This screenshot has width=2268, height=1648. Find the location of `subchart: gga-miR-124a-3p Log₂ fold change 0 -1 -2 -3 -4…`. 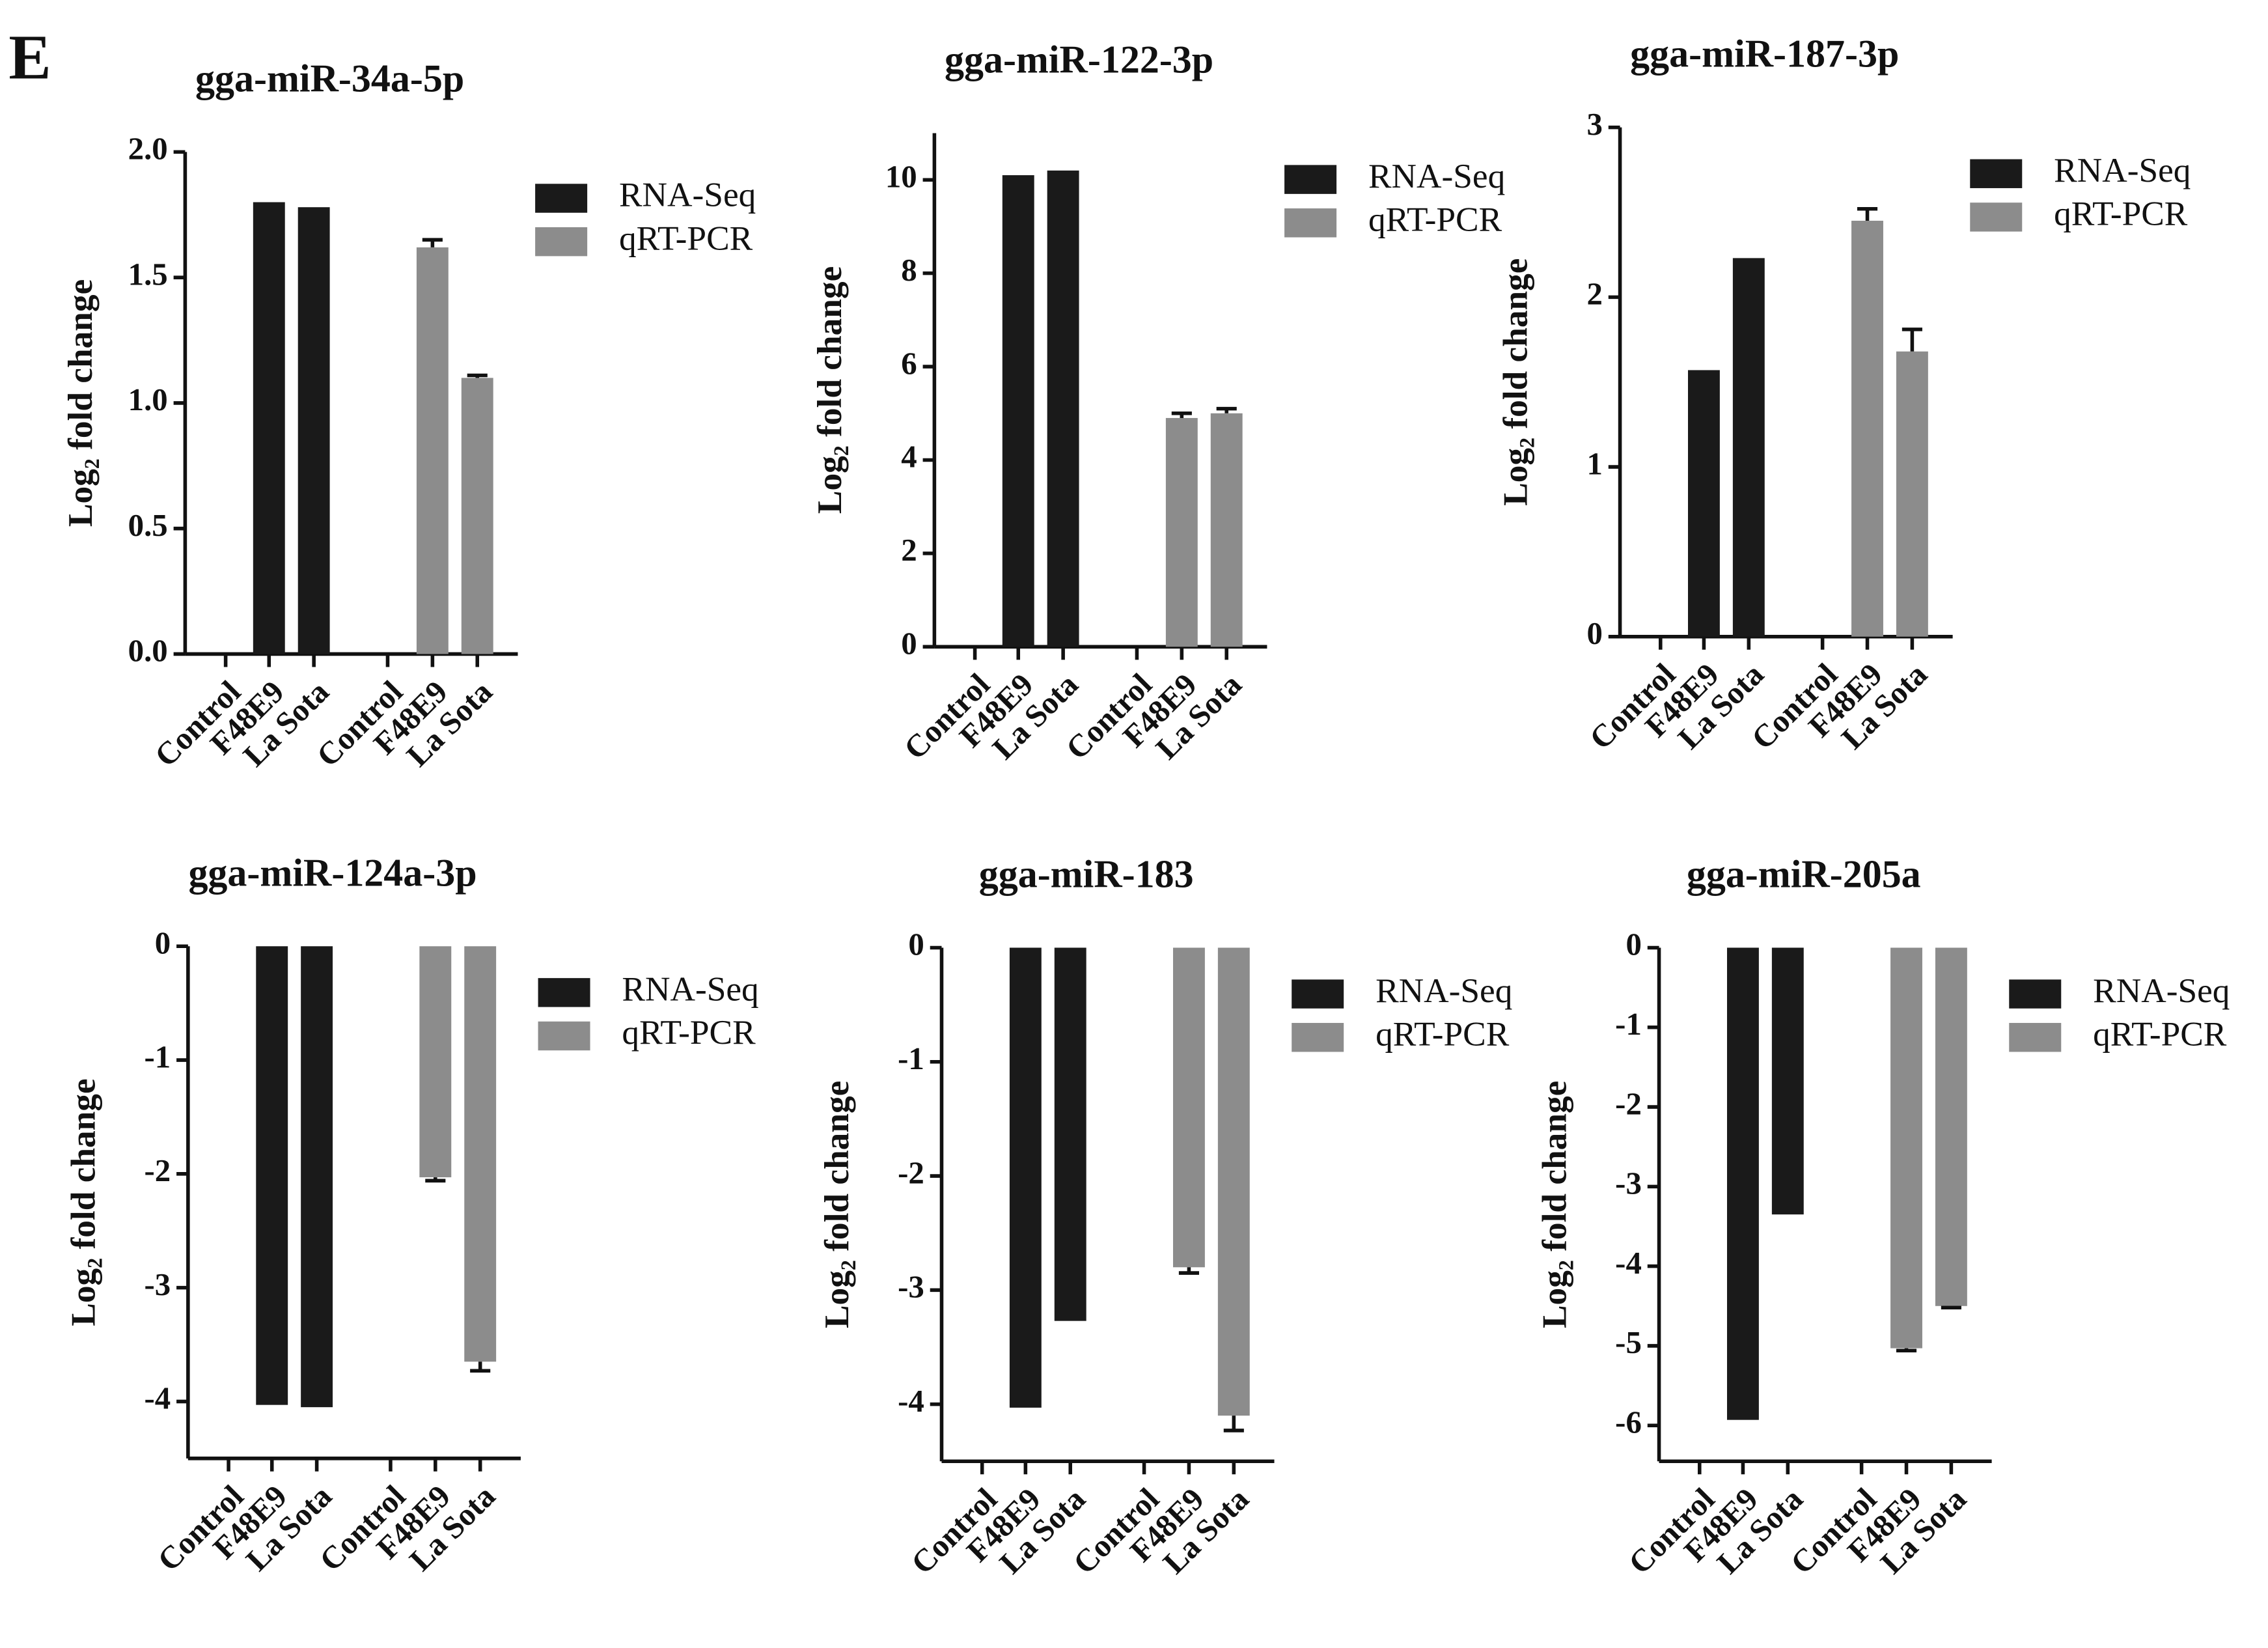

subchart: gga-miR-124a-3p Log₂ fold change 0 -1 -2 -3 -4… is located at coordinates (411, 1214).